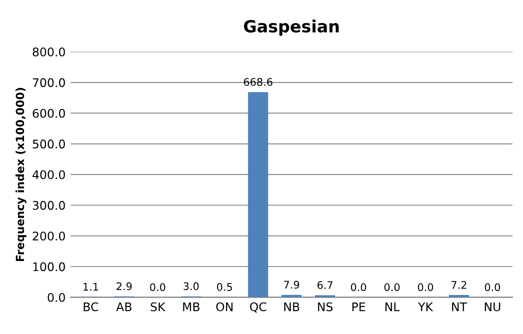 The image size is (523, 334). What do you see at coordinates (291, 28) in the screenshot?
I see `chart-title: Gaspesian` at bounding box center [291, 28].